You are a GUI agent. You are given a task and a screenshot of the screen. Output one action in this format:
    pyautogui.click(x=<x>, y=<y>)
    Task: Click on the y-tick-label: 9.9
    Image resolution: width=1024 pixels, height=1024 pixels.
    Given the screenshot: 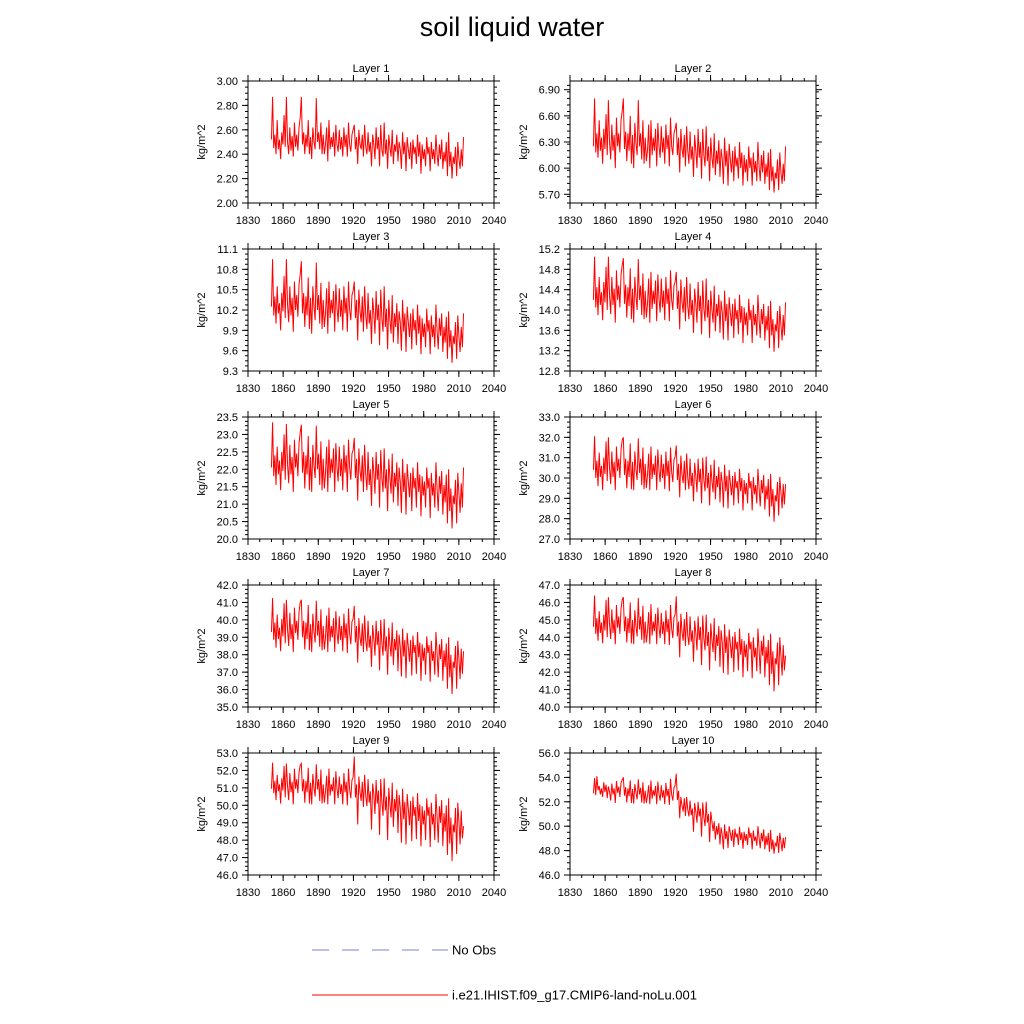 What is the action you would take?
    pyautogui.click(x=230, y=331)
    